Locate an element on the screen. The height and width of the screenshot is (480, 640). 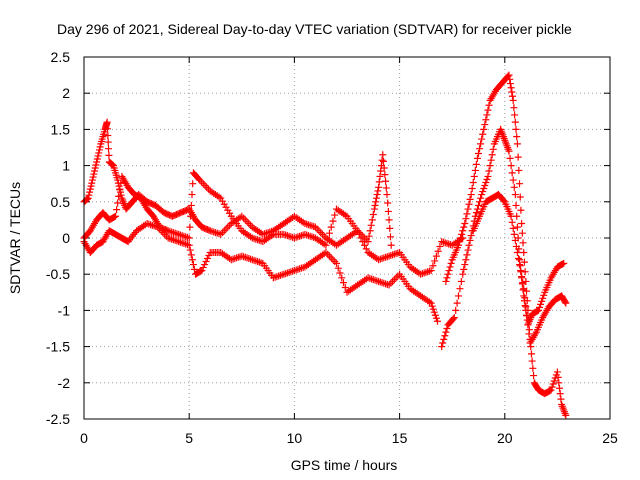
y-tick-label: 0.5 is located at coordinates (61, 202).